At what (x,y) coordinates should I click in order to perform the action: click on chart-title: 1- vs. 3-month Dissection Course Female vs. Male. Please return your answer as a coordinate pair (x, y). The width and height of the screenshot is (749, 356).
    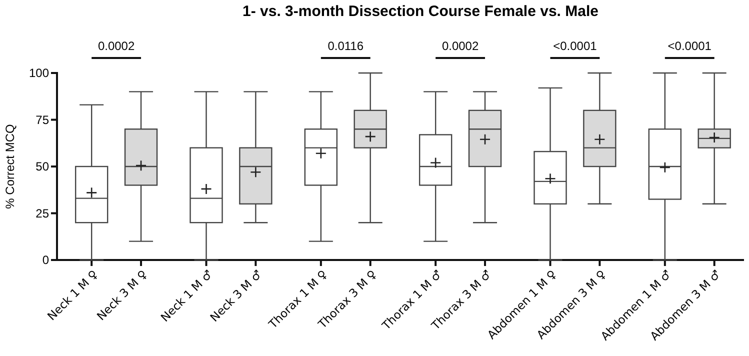
    Looking at the image, I should click on (420, 11).